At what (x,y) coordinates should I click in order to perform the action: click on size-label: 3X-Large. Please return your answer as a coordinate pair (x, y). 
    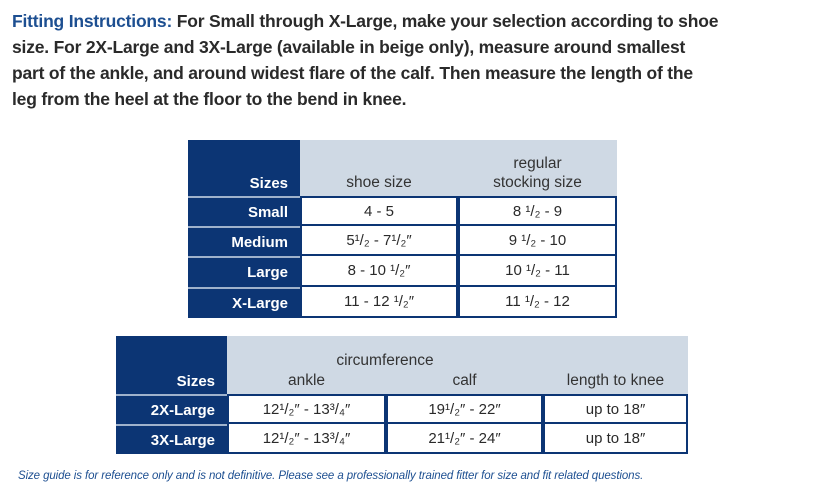
    Looking at the image, I should click on (171, 439).